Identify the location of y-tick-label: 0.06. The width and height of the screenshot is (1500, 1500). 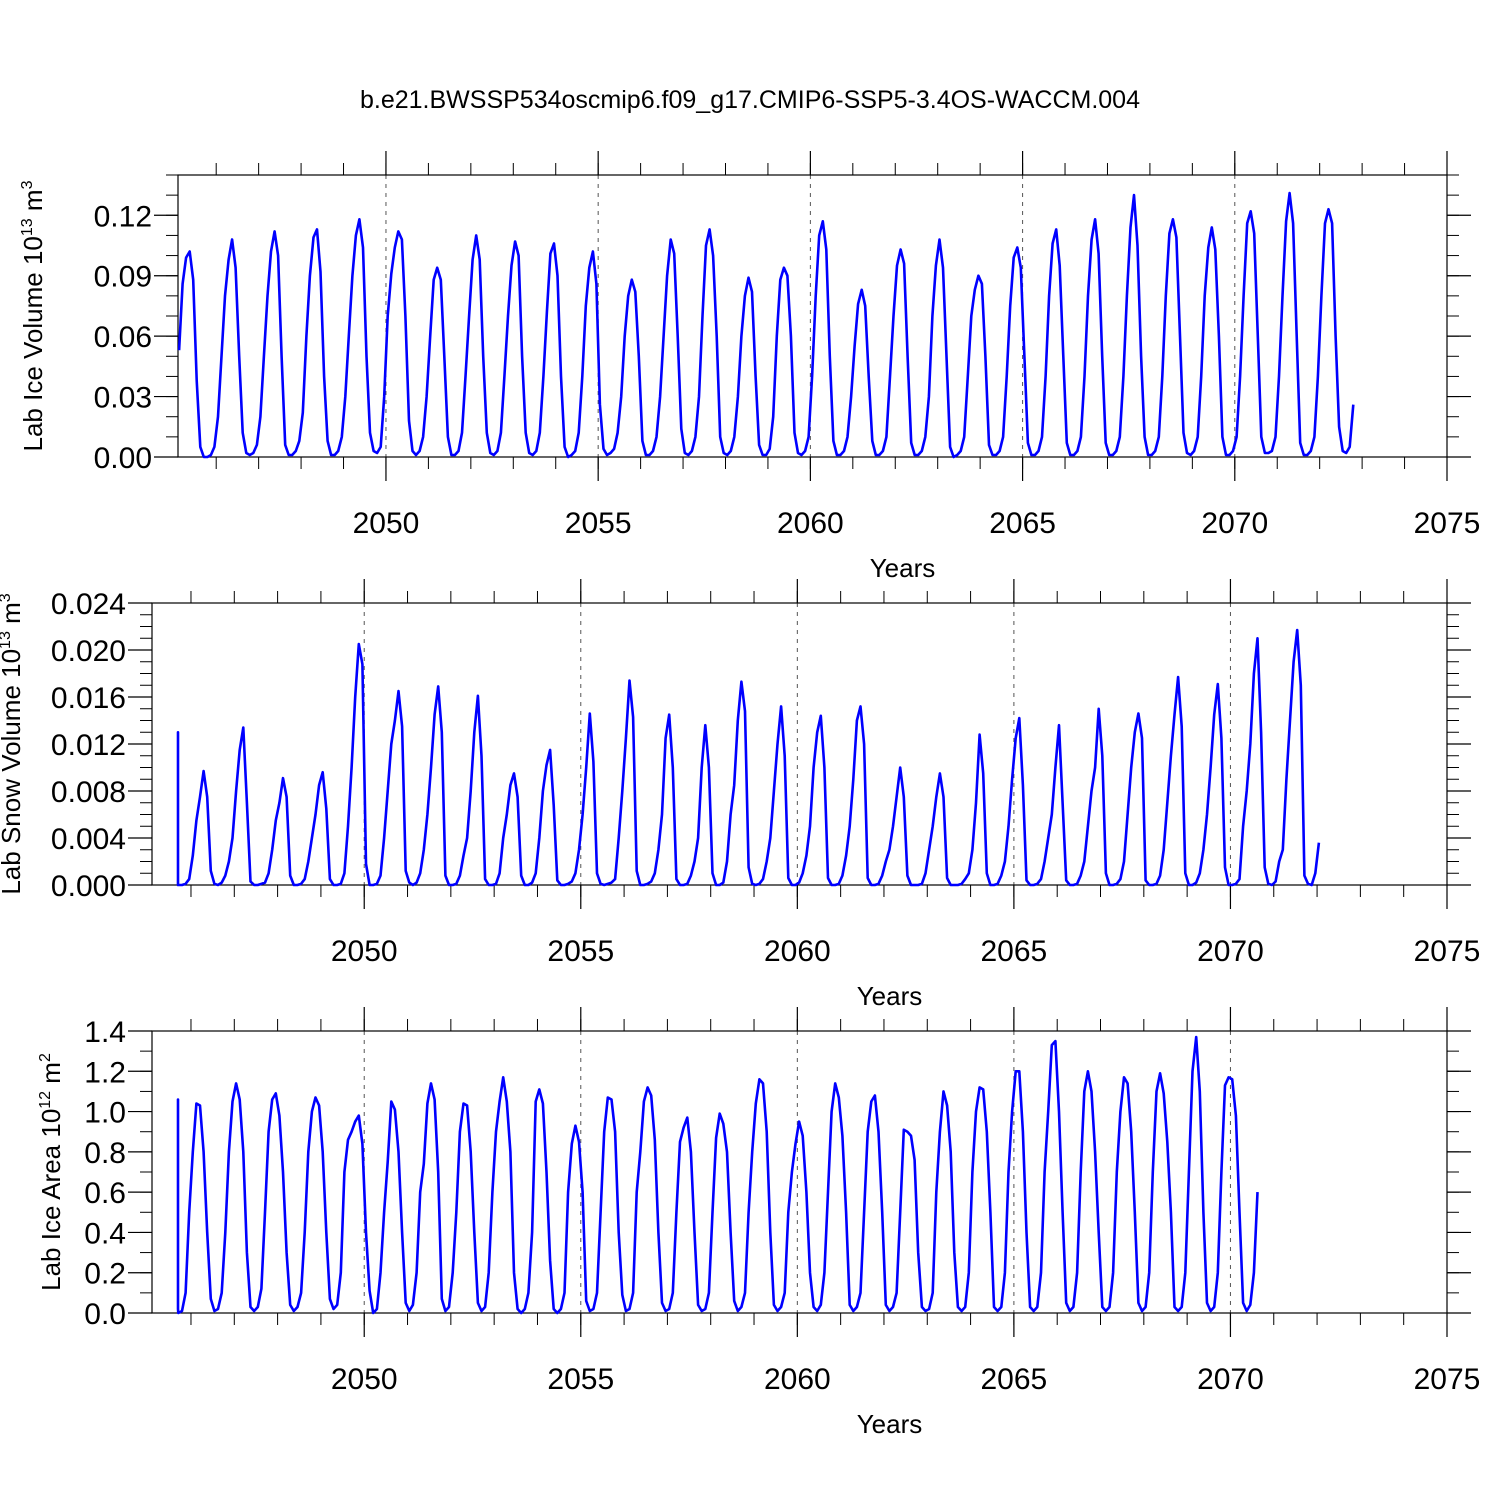
(123, 337).